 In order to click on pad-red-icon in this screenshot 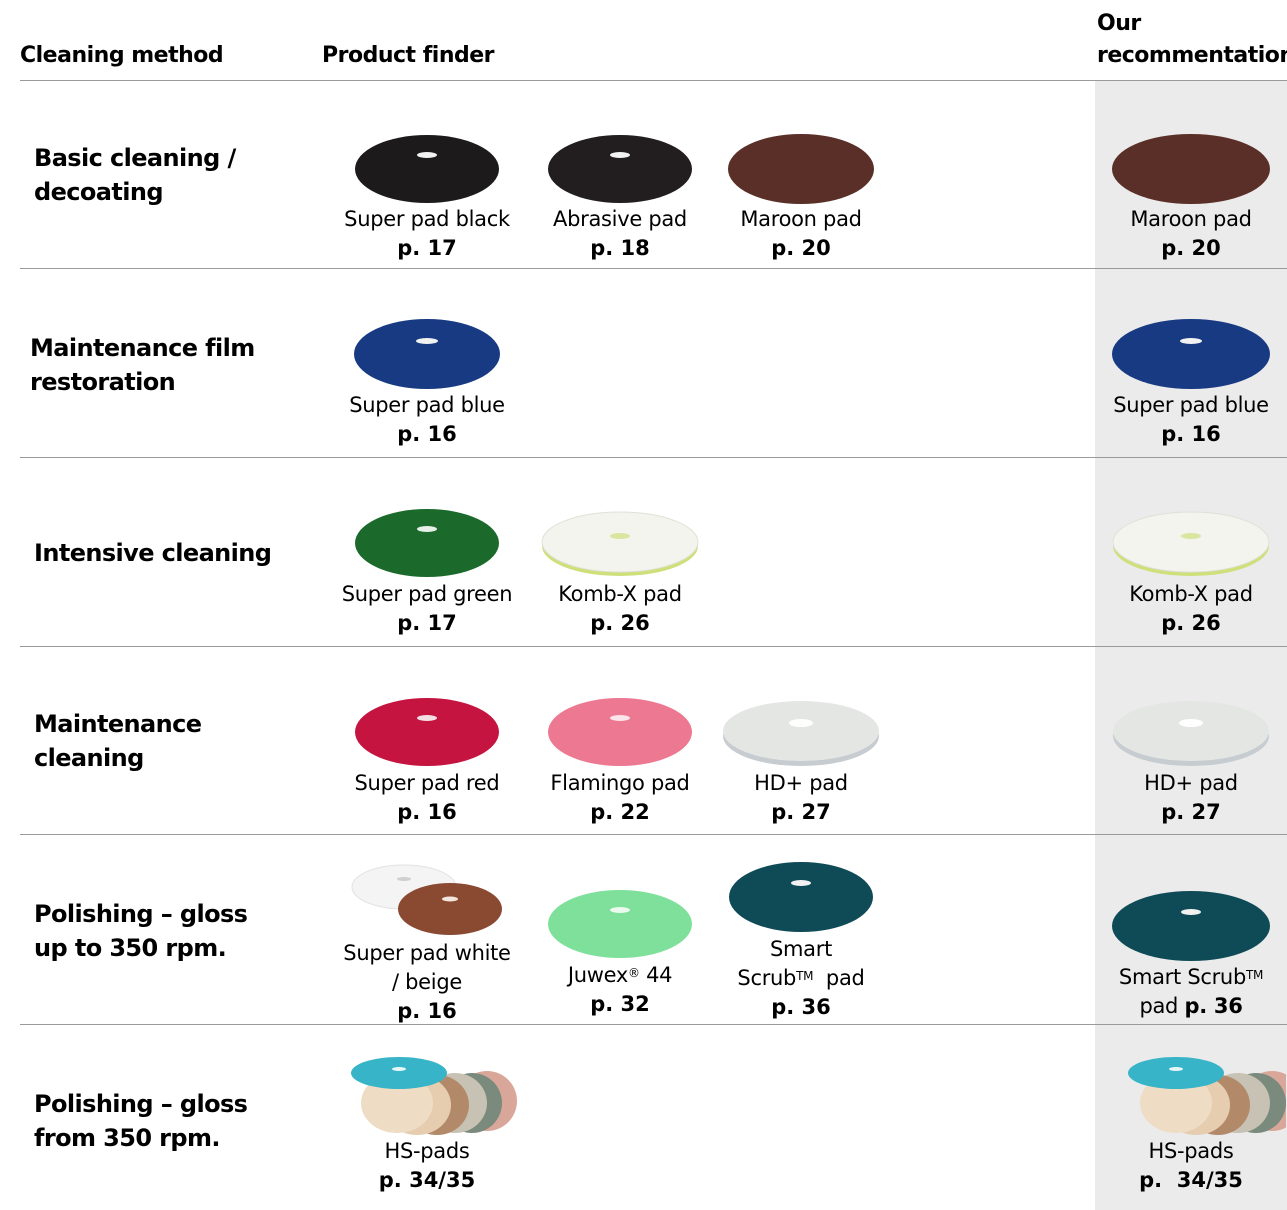, I will do `click(427, 732)`.